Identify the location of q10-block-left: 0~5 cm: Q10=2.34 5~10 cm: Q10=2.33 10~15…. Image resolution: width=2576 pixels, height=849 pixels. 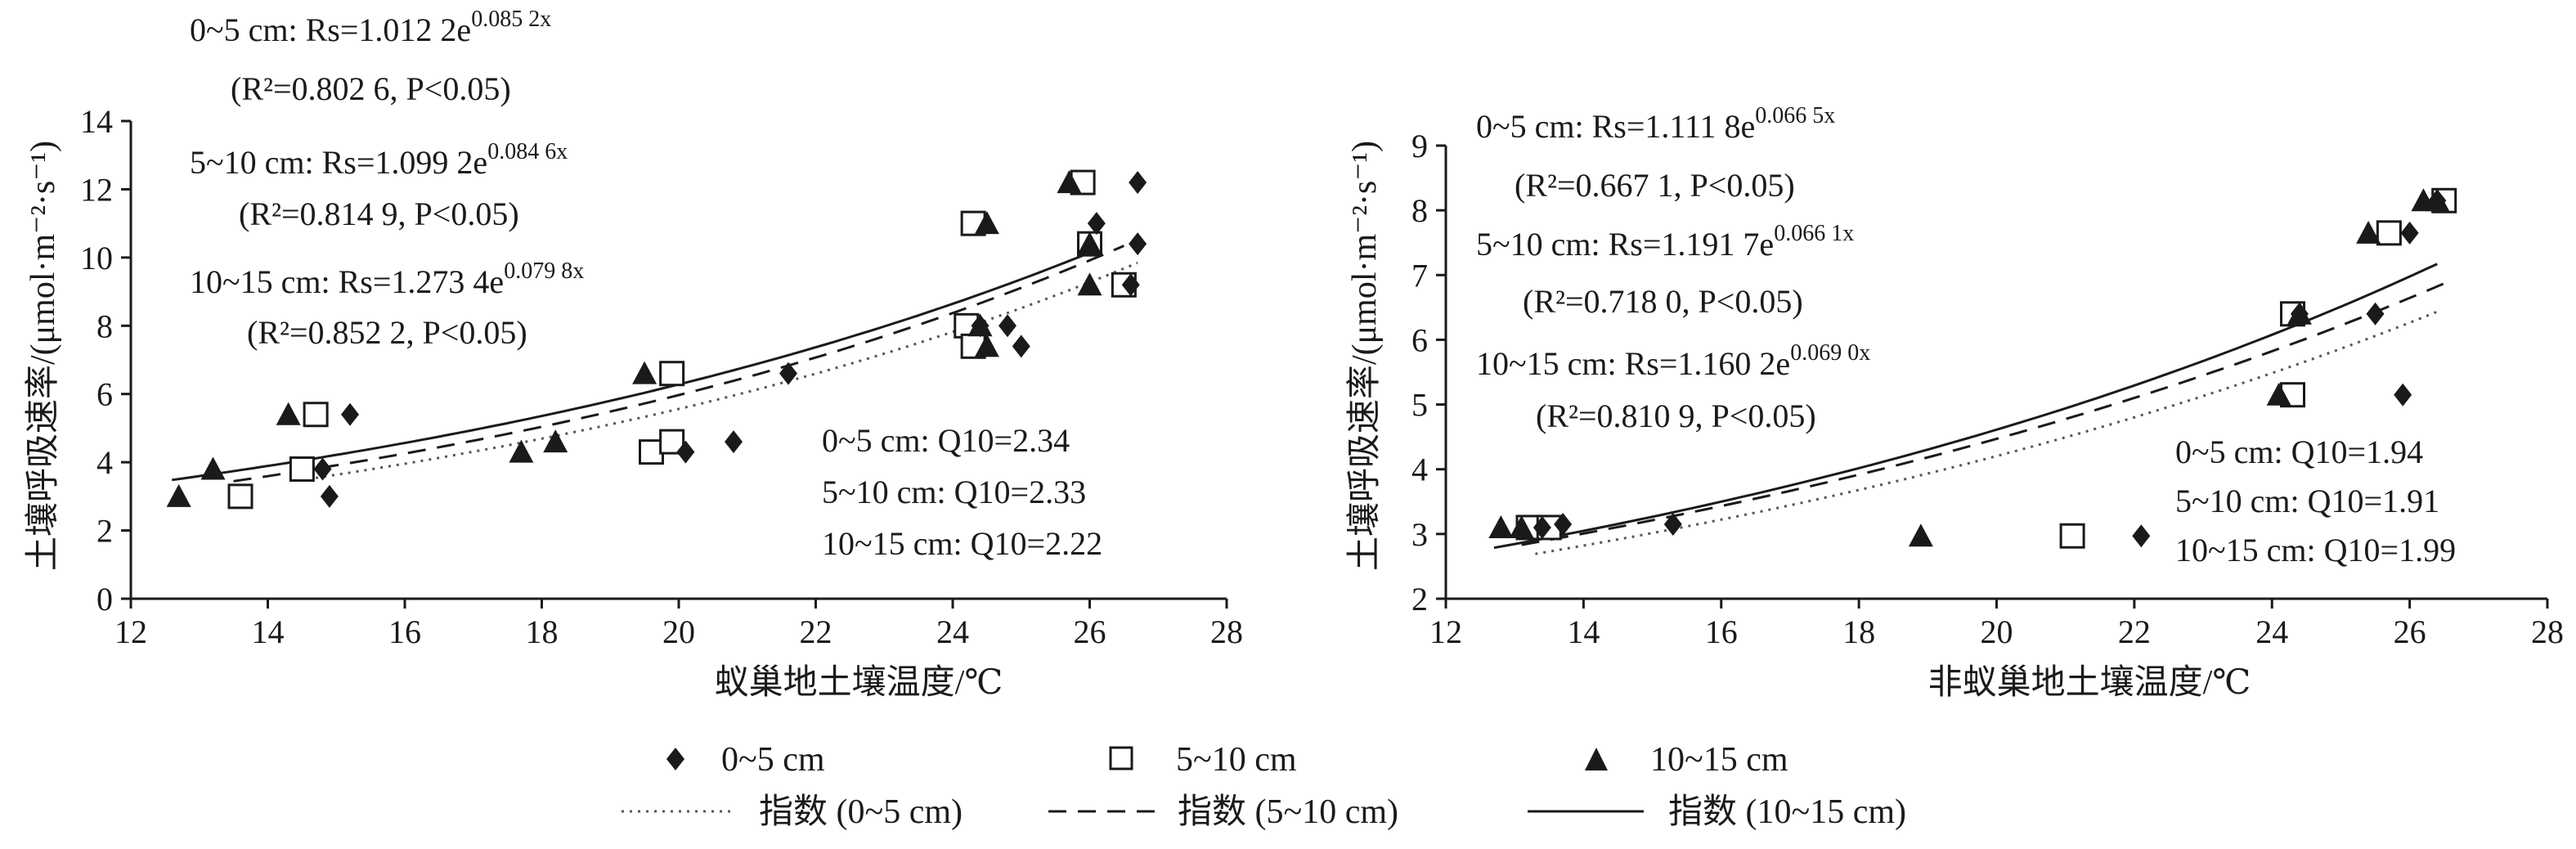
(962, 492).